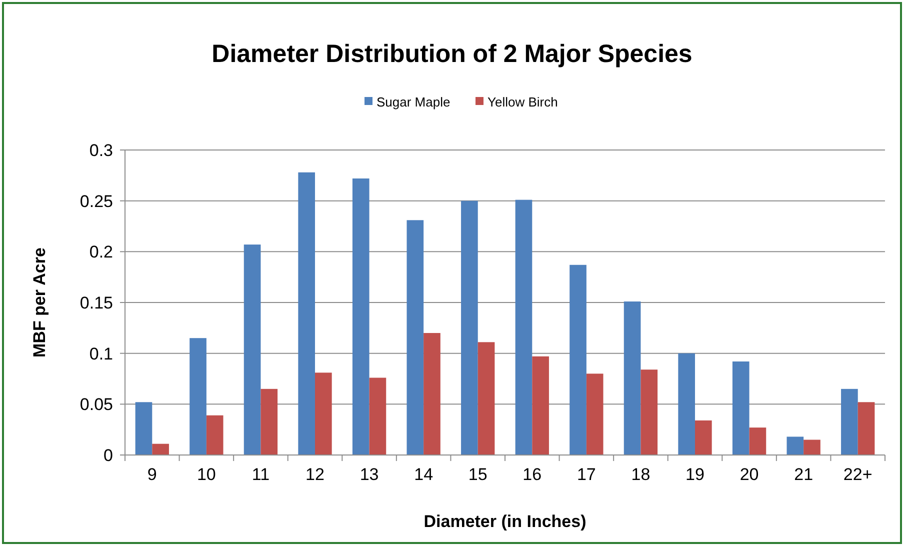  Describe the element at coordinates (39, 303) in the screenshot. I see `y-axis-title: MBF per Acre` at that location.